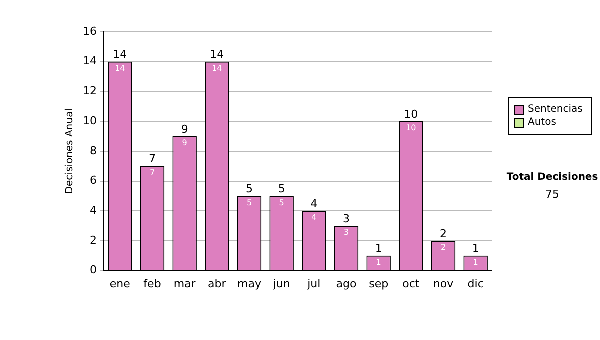 The image size is (600, 340). What do you see at coordinates (185, 283) in the screenshot?
I see `x-tick-label: mar` at bounding box center [185, 283].